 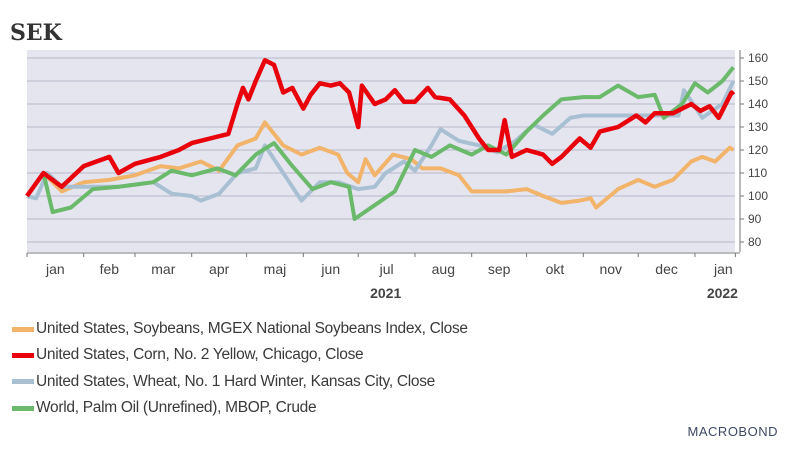 What do you see at coordinates (610, 269) in the screenshot?
I see `x-tick-label: nov` at bounding box center [610, 269].